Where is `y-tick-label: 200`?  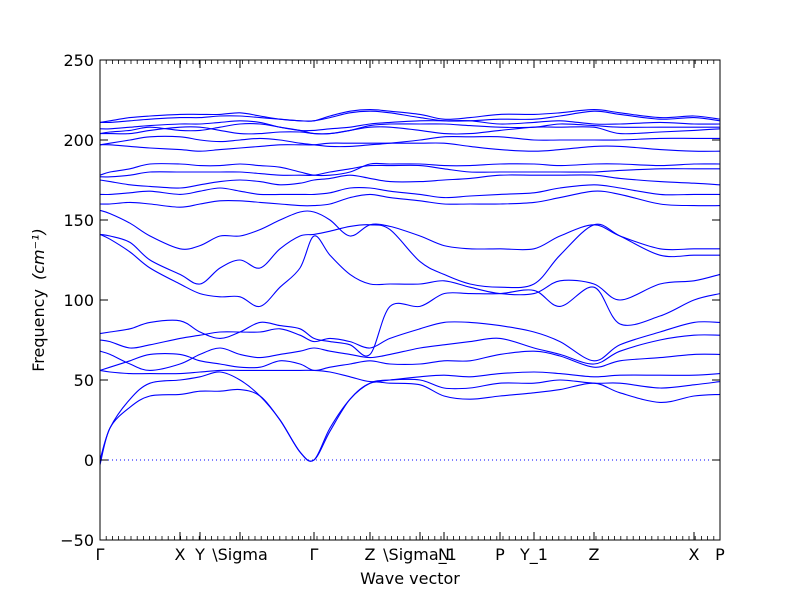
y-tick-label: 200 is located at coordinates (78, 140).